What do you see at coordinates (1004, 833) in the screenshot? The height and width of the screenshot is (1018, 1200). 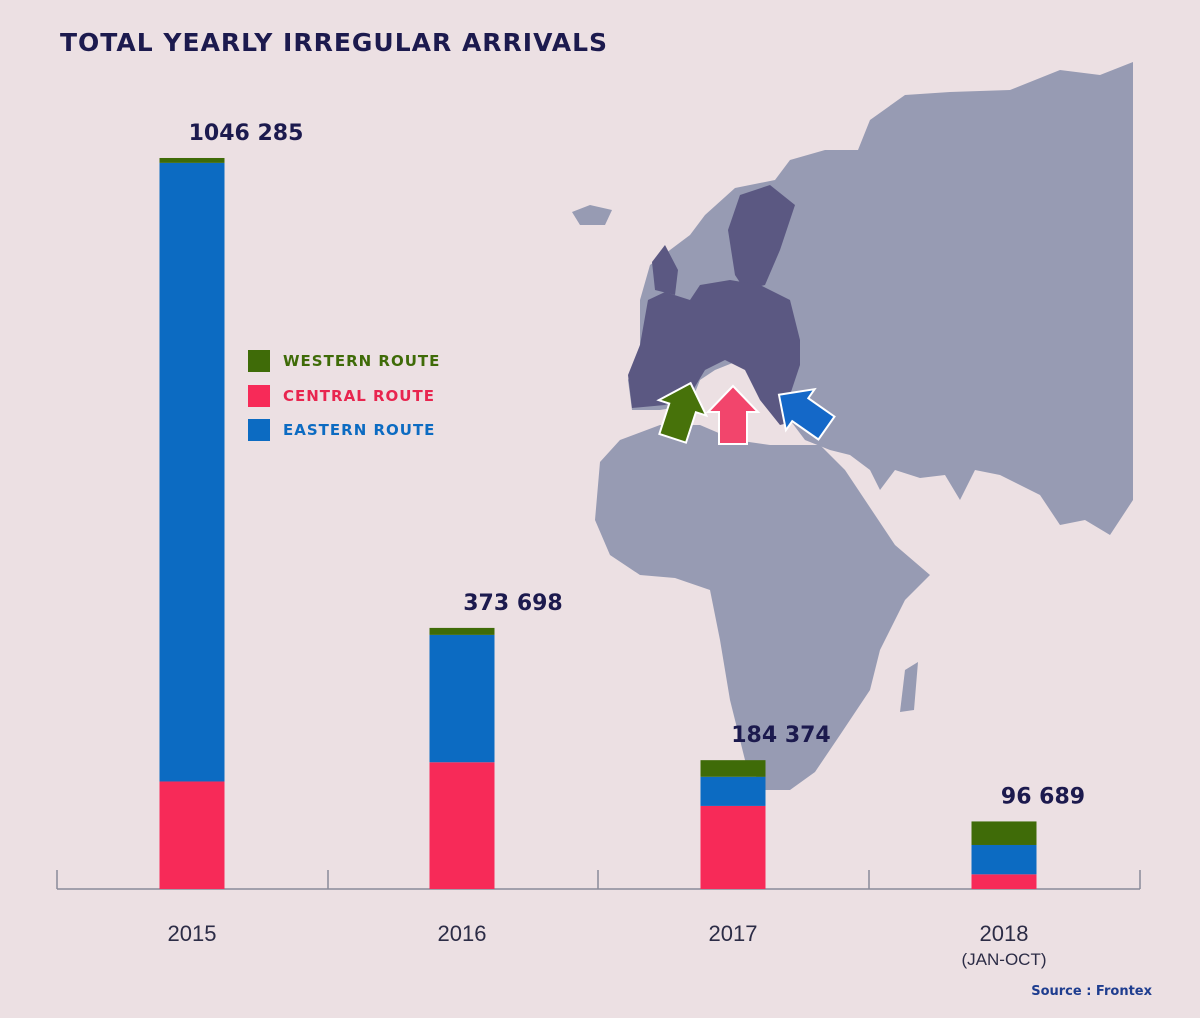 I see `bar-western-2018` at bounding box center [1004, 833].